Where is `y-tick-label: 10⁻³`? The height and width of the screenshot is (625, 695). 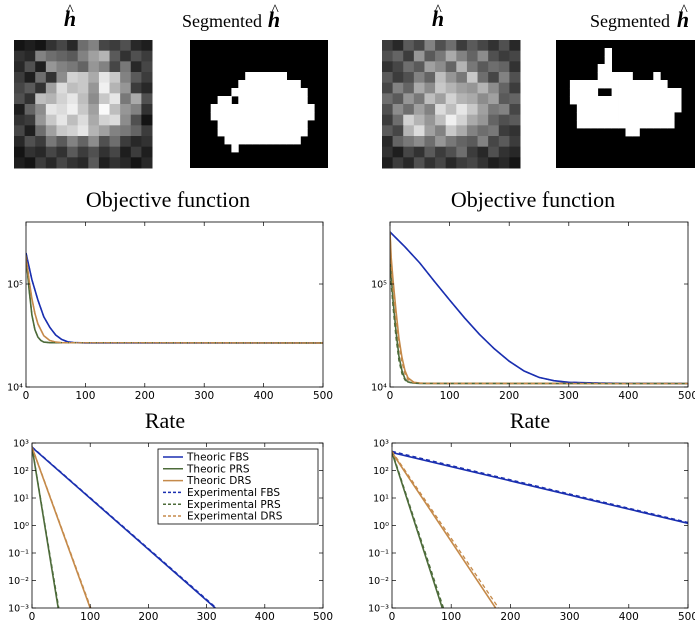
y-tick-label: 10⁻³ is located at coordinates (378, 609).